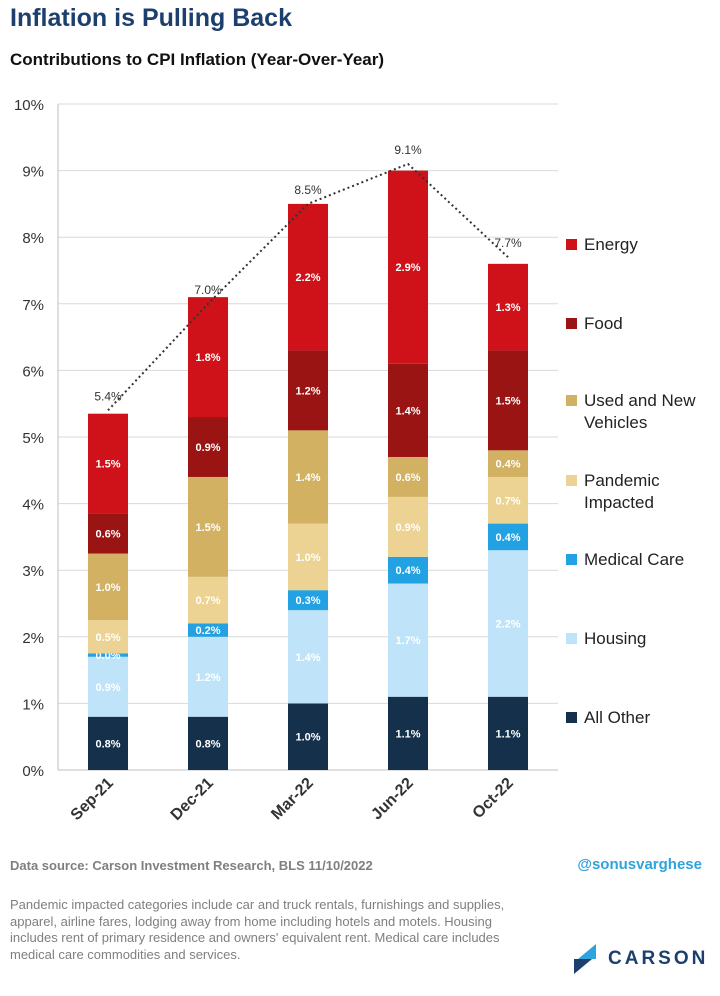 This screenshot has width=720, height=996. Describe the element at coordinates (508, 243) in the screenshot. I see `total-label: 7.7%` at that location.